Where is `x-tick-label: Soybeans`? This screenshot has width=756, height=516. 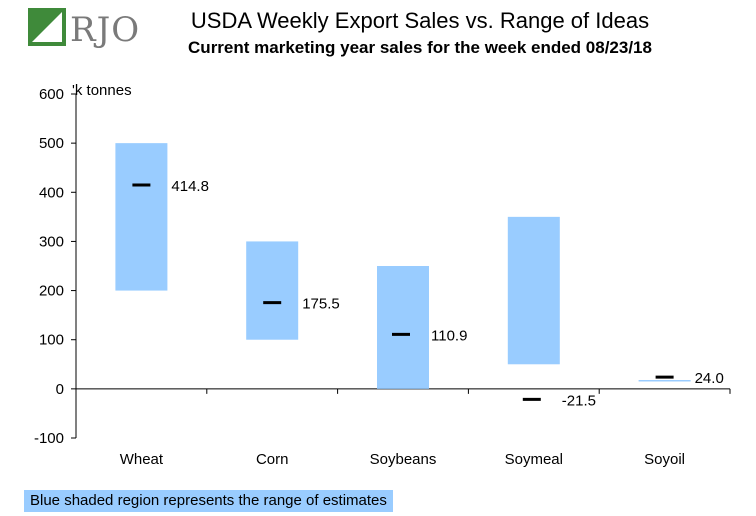 x-tick-label: Soybeans is located at coordinates (403, 459).